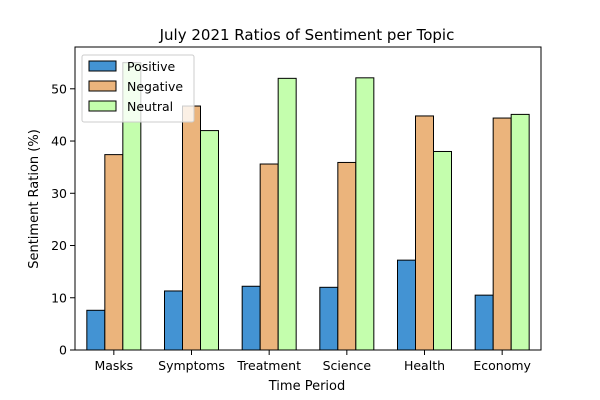  What do you see at coordinates (102, 66) in the screenshot?
I see `legend-swatch-positive` at bounding box center [102, 66].